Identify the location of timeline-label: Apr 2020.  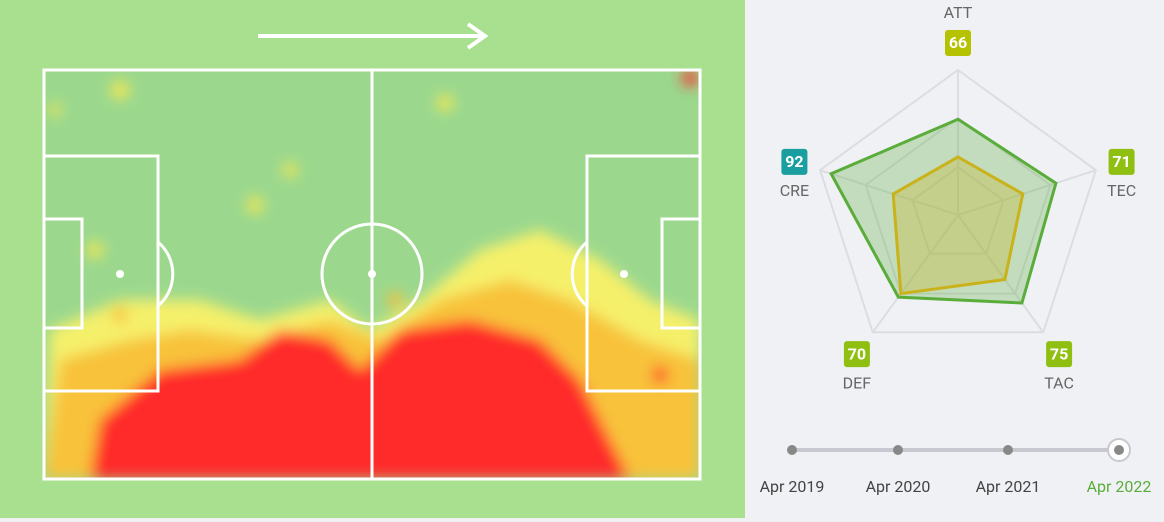
(898, 486).